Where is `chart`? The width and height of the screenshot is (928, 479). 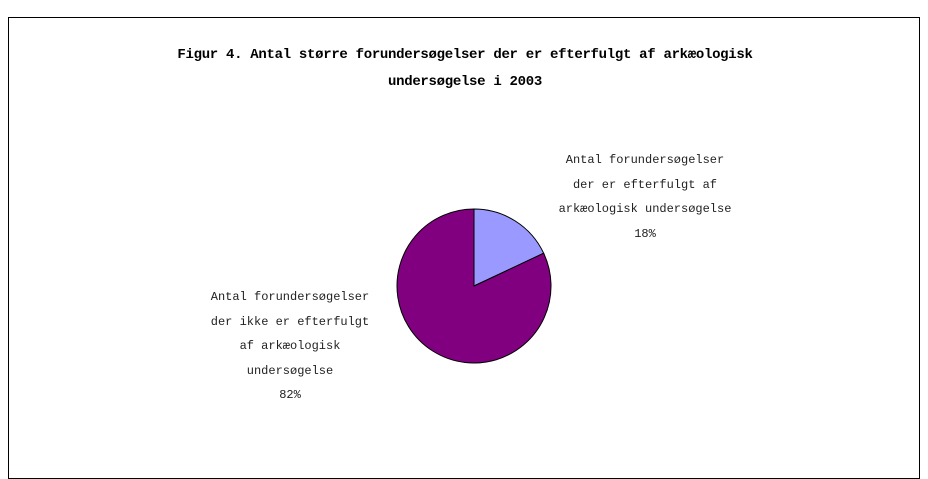
chart is located at coordinates (474, 286).